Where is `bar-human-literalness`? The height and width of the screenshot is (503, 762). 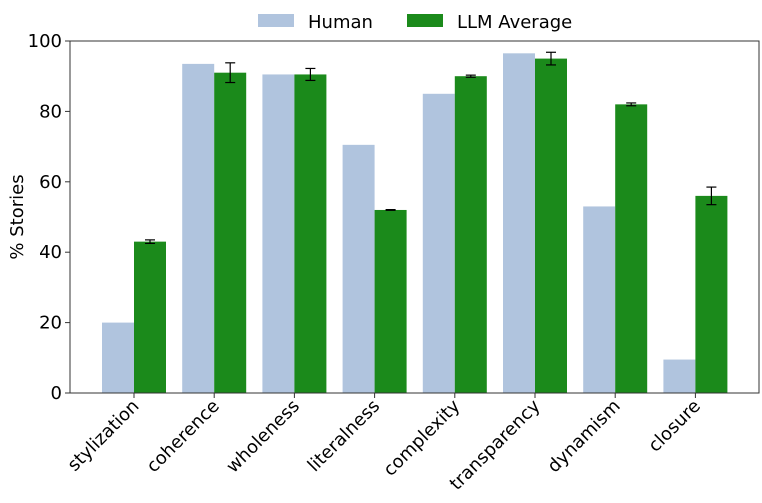
bar-human-literalness is located at coordinates (358, 268).